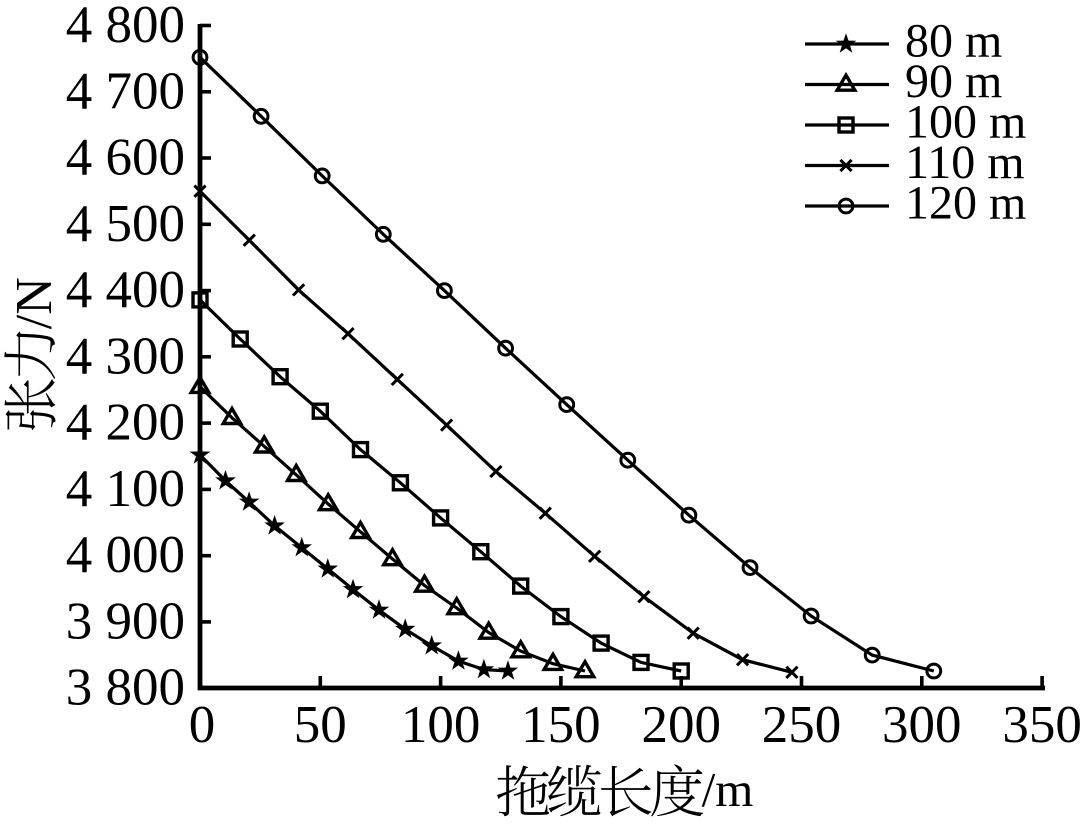 The width and height of the screenshot is (1080, 829). I want to click on svg-text: /N, so click(34, 303).